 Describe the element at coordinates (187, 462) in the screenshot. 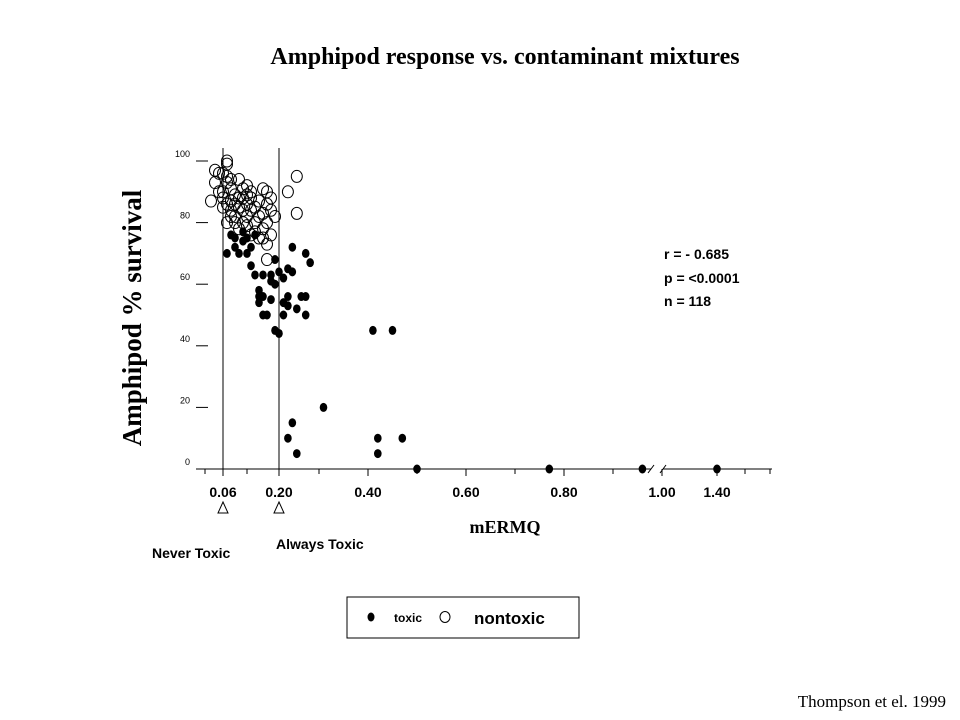

I see `y-tick-label: 0` at that location.